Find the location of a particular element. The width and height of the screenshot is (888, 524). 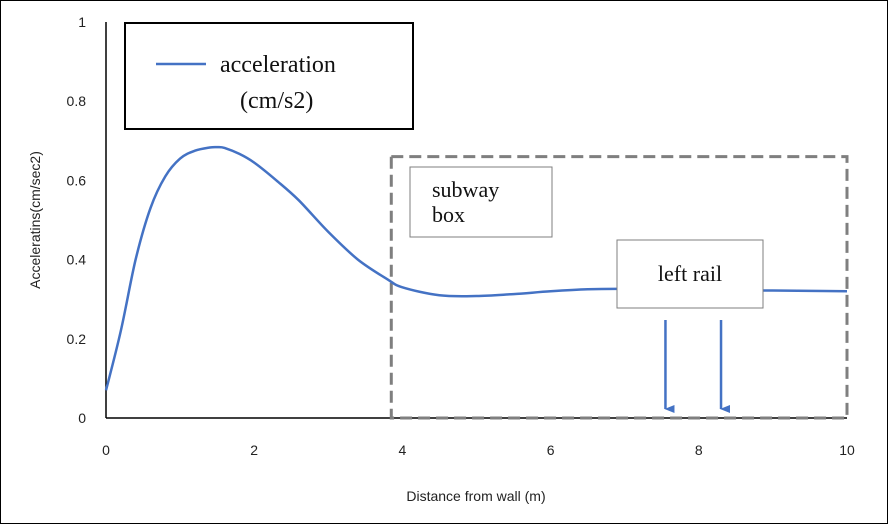

y-tick-label: 0.4 is located at coordinates (77, 260).